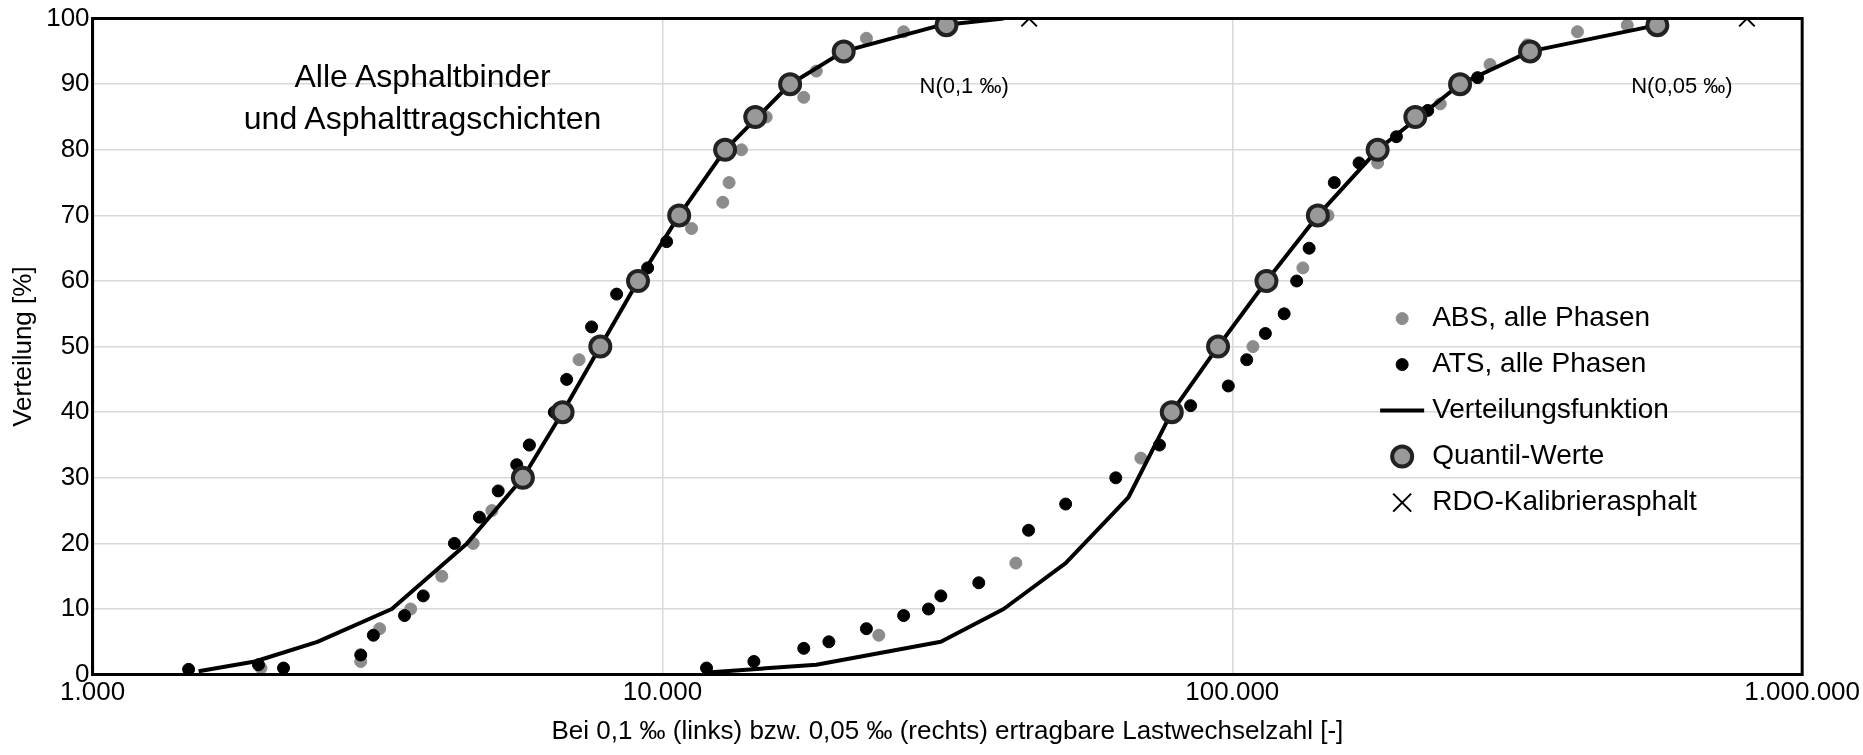 The height and width of the screenshot is (755, 1863). What do you see at coordinates (75, 147) in the screenshot?
I see `y-tick-label: 80` at bounding box center [75, 147].